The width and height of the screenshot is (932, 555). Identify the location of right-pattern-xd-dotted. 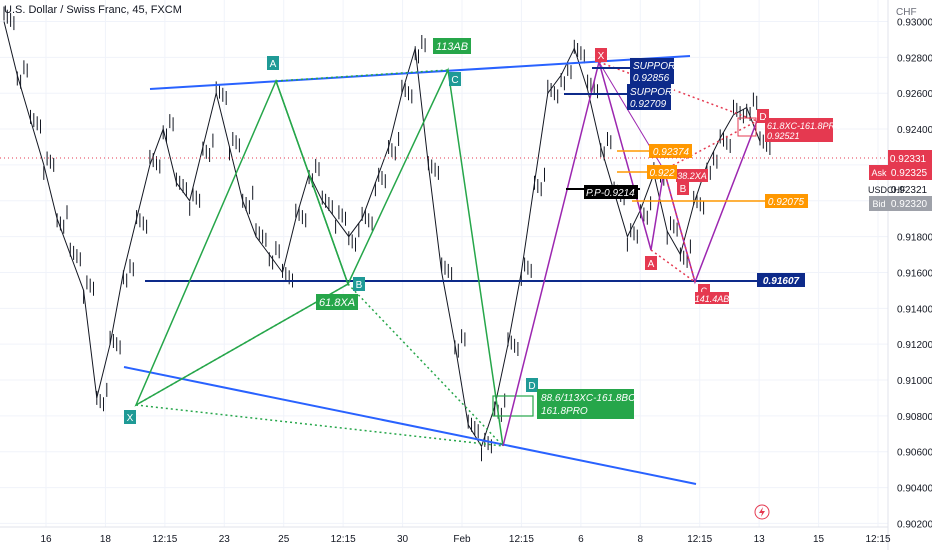
(678, 91).